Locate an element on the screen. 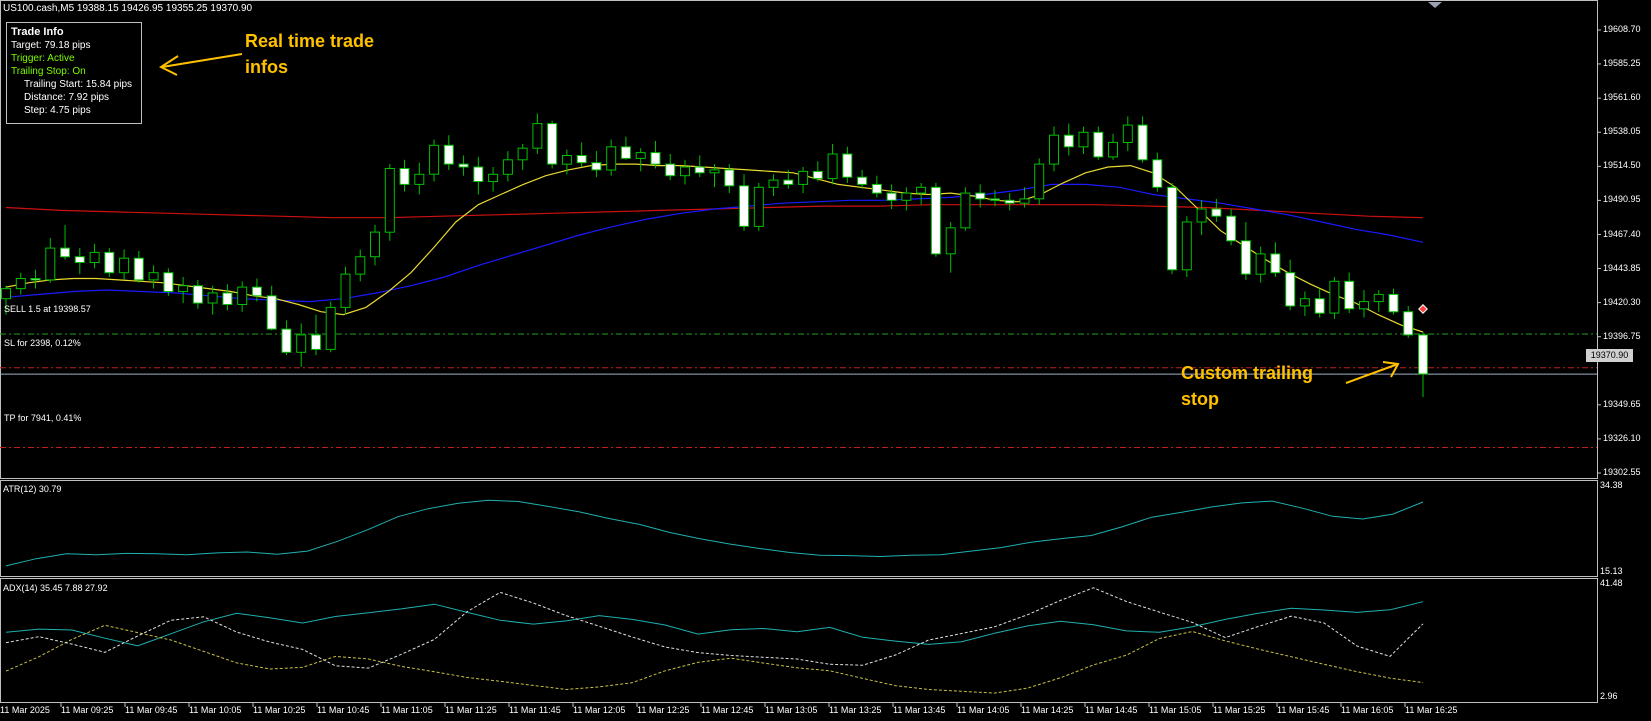  time-axis-label: 11 Mar 14:45 is located at coordinates (1111, 710).